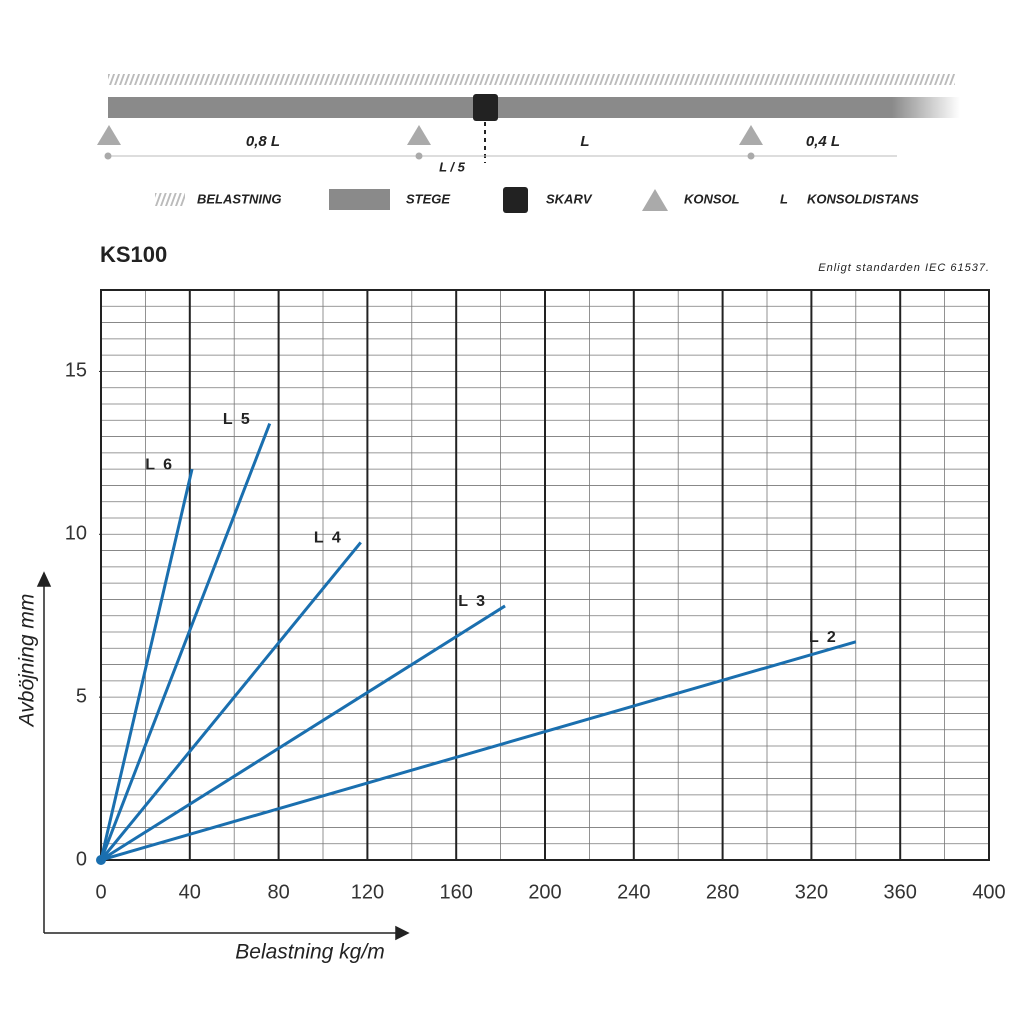 The height and width of the screenshot is (1024, 1024). I want to click on x-tick-label: 160, so click(456, 892).